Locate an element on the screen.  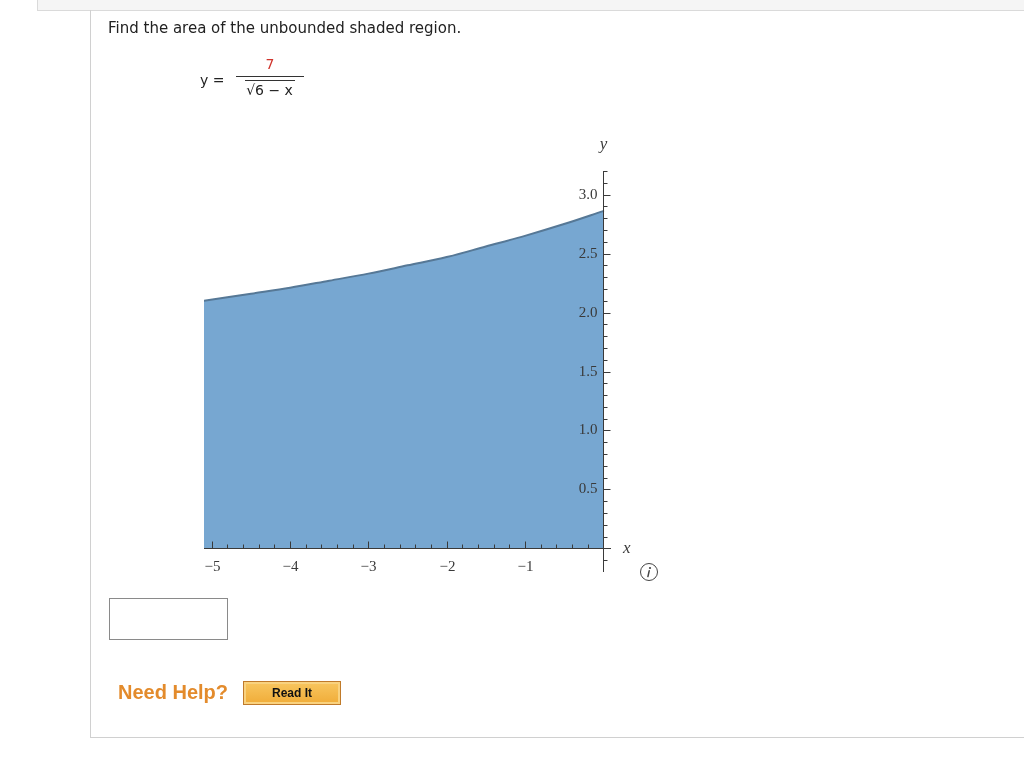
text: Need Help? is located at coordinates (173, 692).